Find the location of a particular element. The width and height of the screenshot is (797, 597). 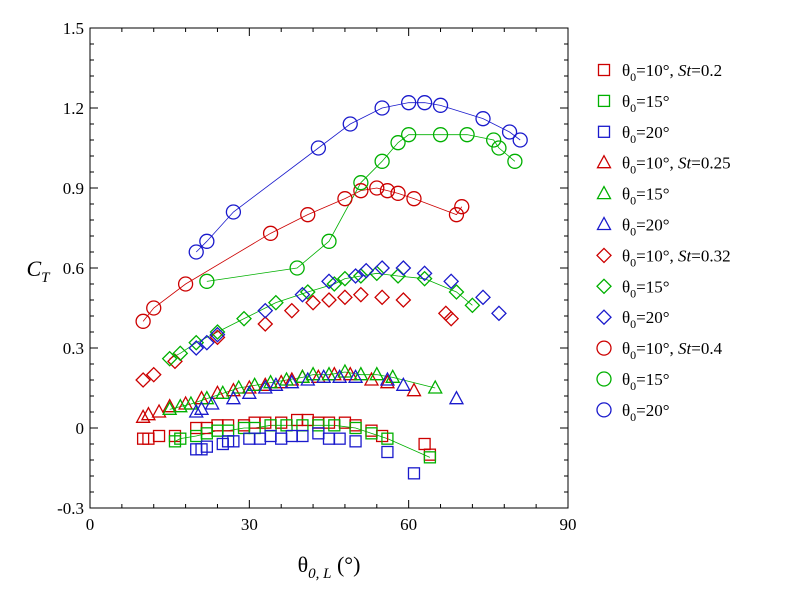

y-axis-title: CT is located at coordinates (38, 271).